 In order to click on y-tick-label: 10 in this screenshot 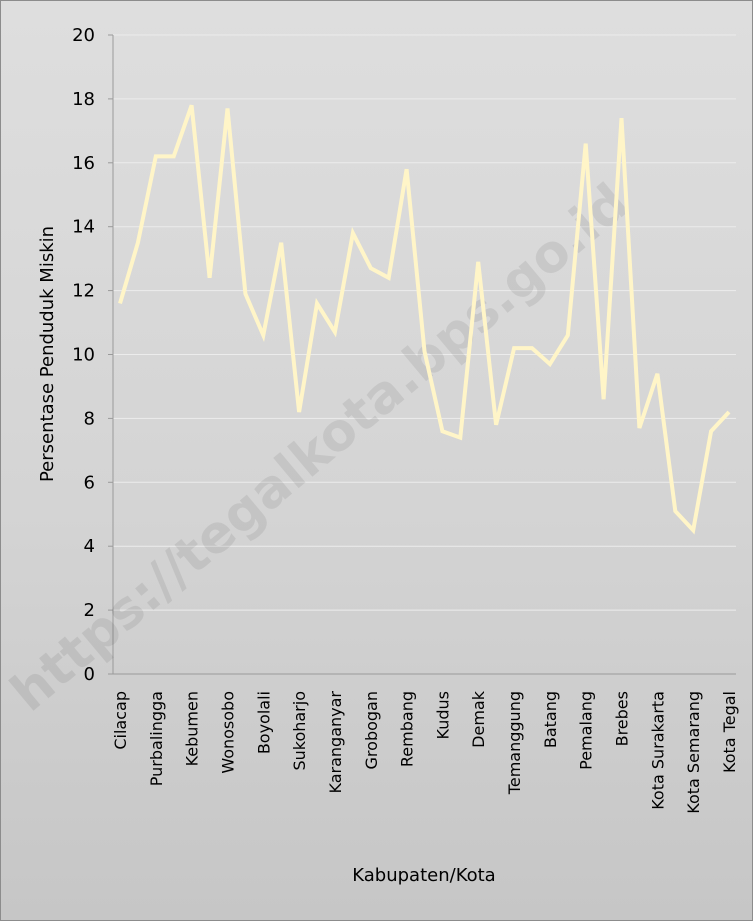, I will do `click(83, 355)`.